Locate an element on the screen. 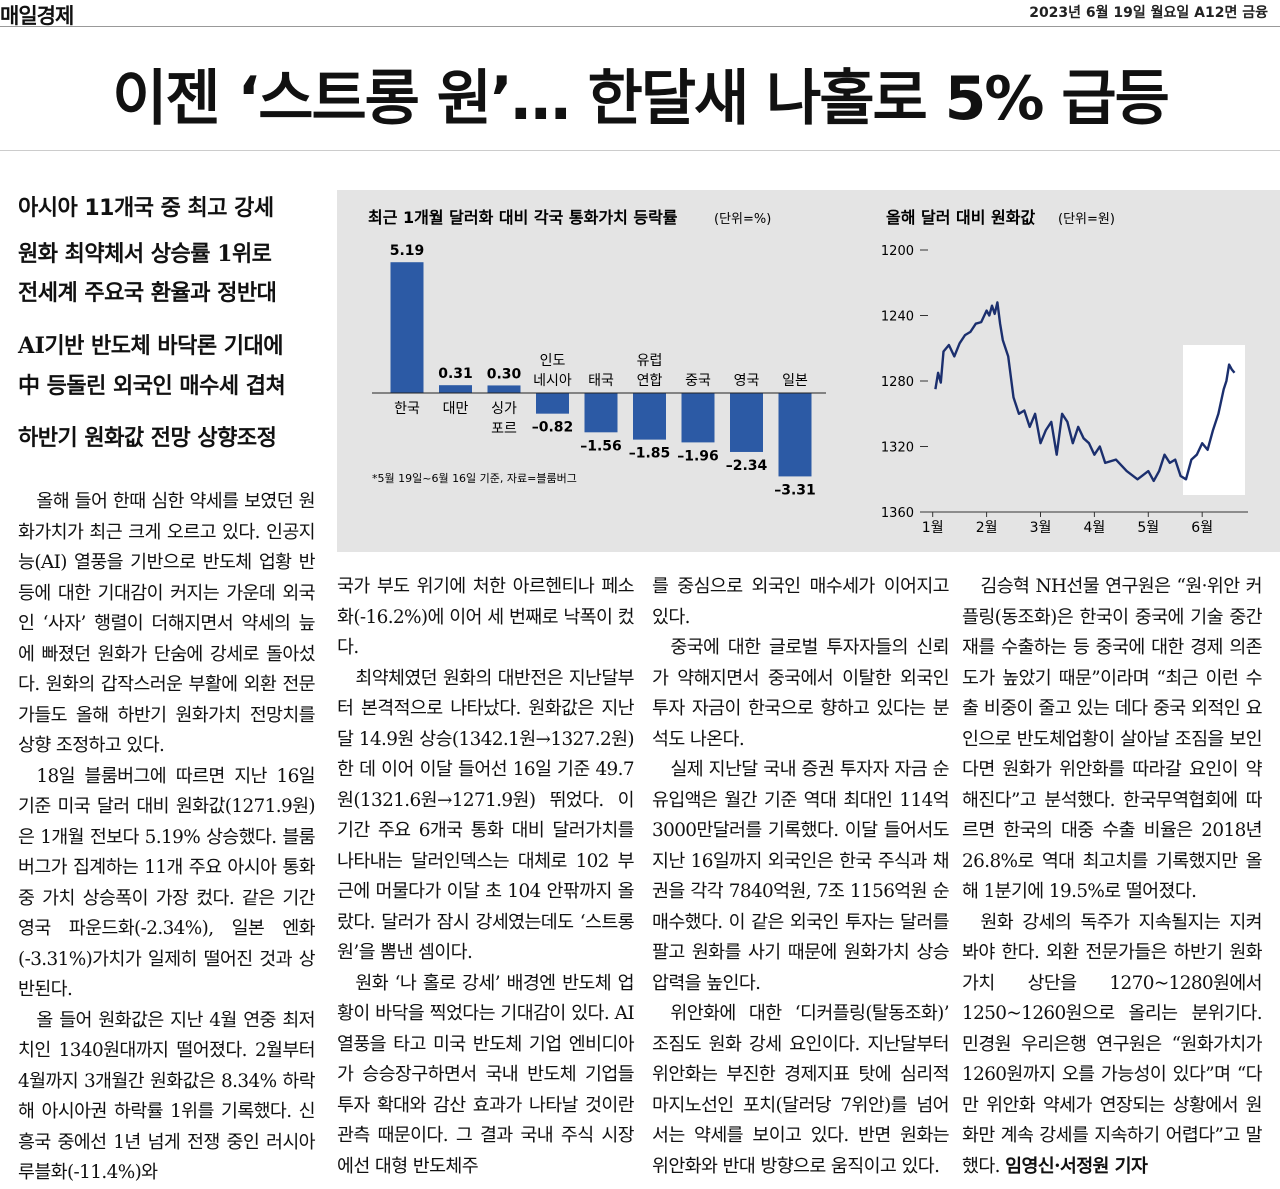  y-tick-label: 1280 is located at coordinates (897, 382).